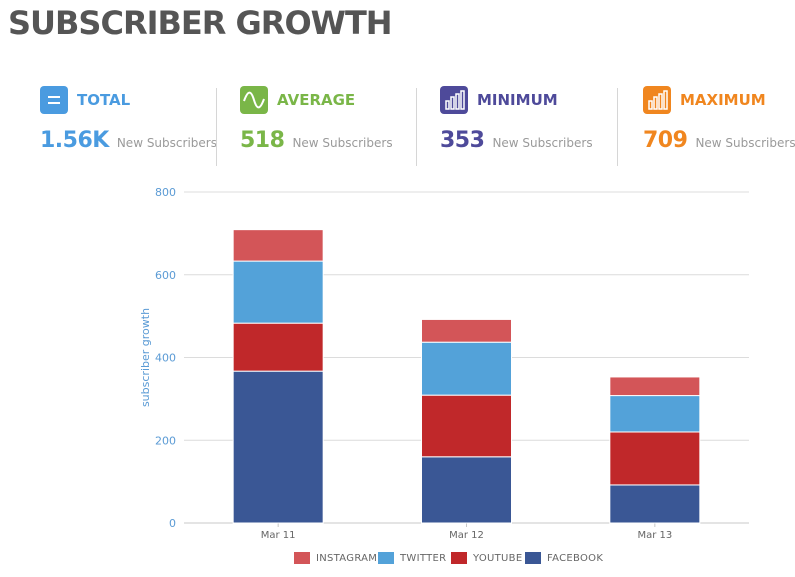  What do you see at coordinates (745, 143) in the screenshot?
I see `stat-maximum-sublabel: New Subscribers` at bounding box center [745, 143].